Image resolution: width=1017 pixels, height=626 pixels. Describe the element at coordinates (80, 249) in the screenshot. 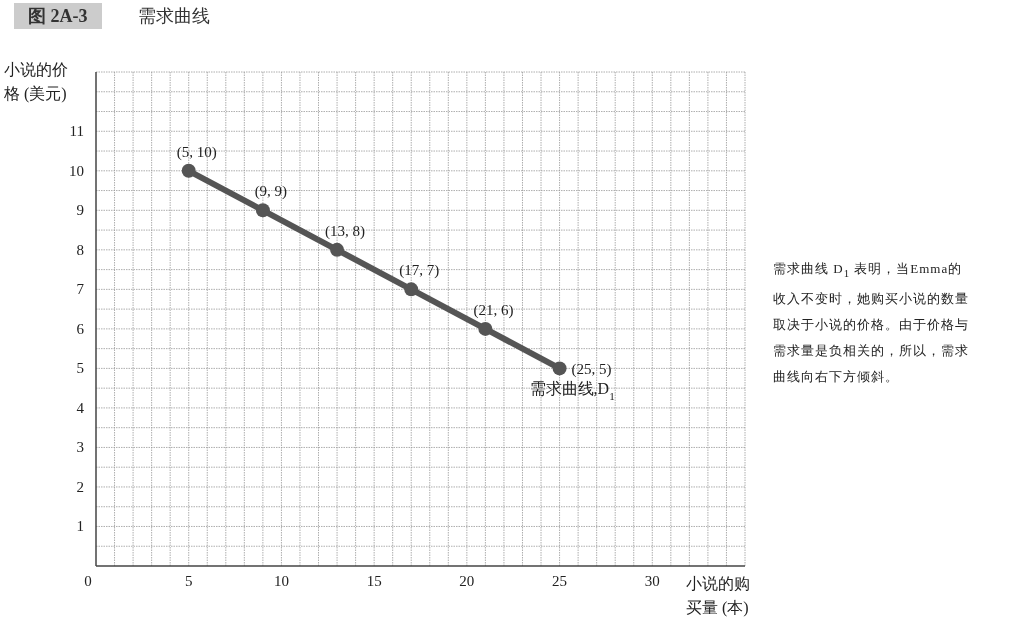

I see `y-tick-label: 8` at that location.